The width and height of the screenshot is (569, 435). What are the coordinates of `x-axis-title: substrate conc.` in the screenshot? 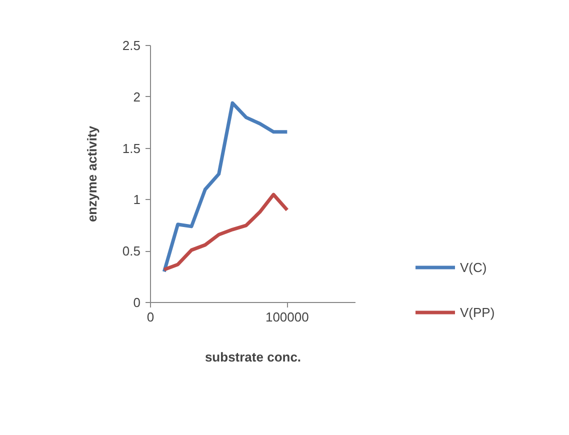 It's located at (253, 357).